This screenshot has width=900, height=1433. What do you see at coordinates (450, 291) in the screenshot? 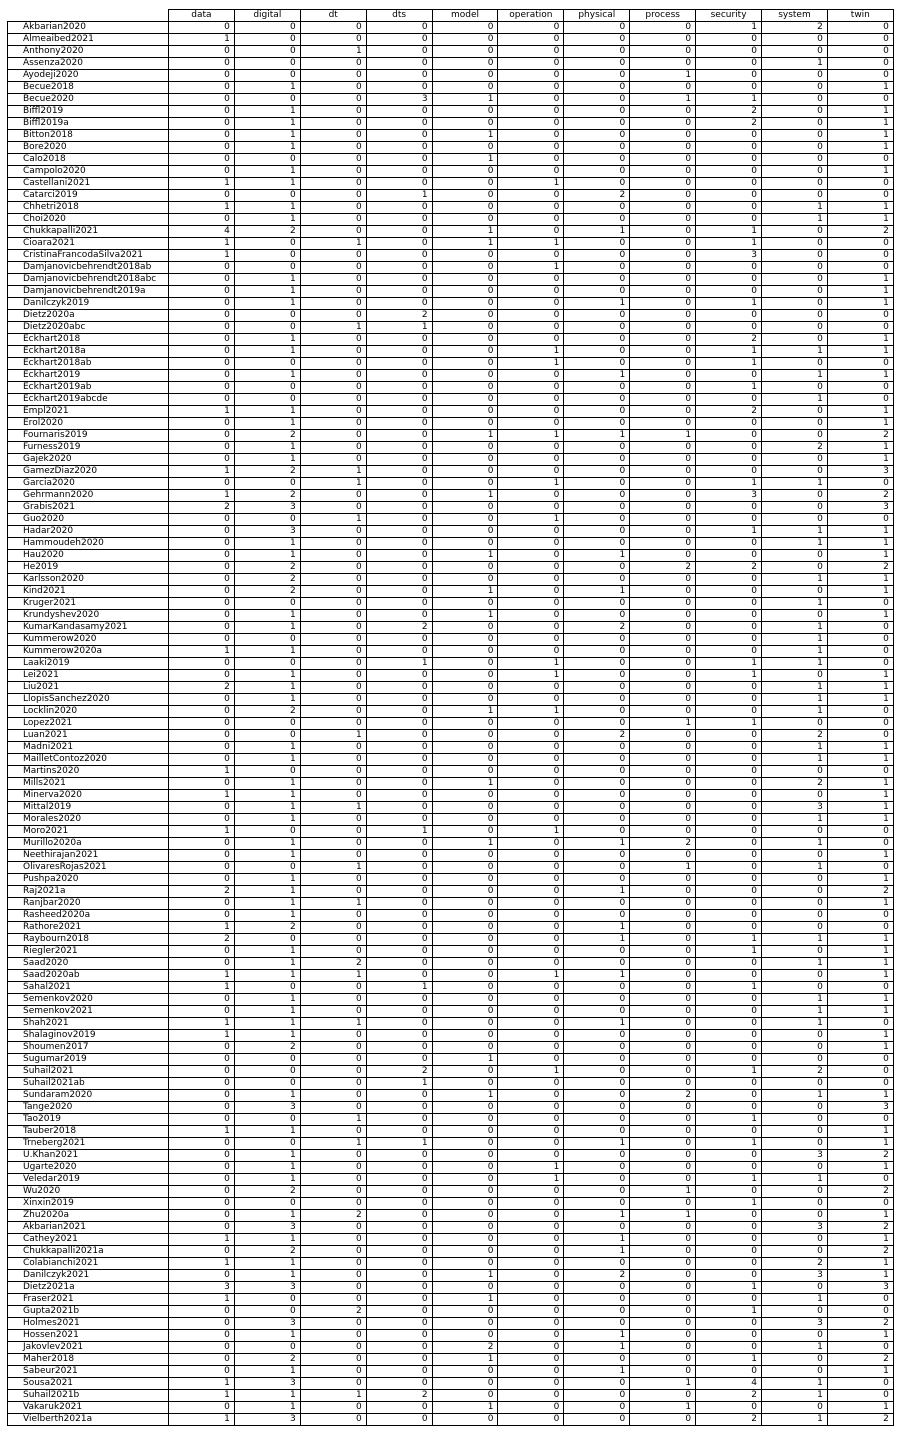
I see `table-row: Damjanovicbehrendt2019a 0 1 0 0 0 0 0 0 0 0 1` at bounding box center [450, 291].